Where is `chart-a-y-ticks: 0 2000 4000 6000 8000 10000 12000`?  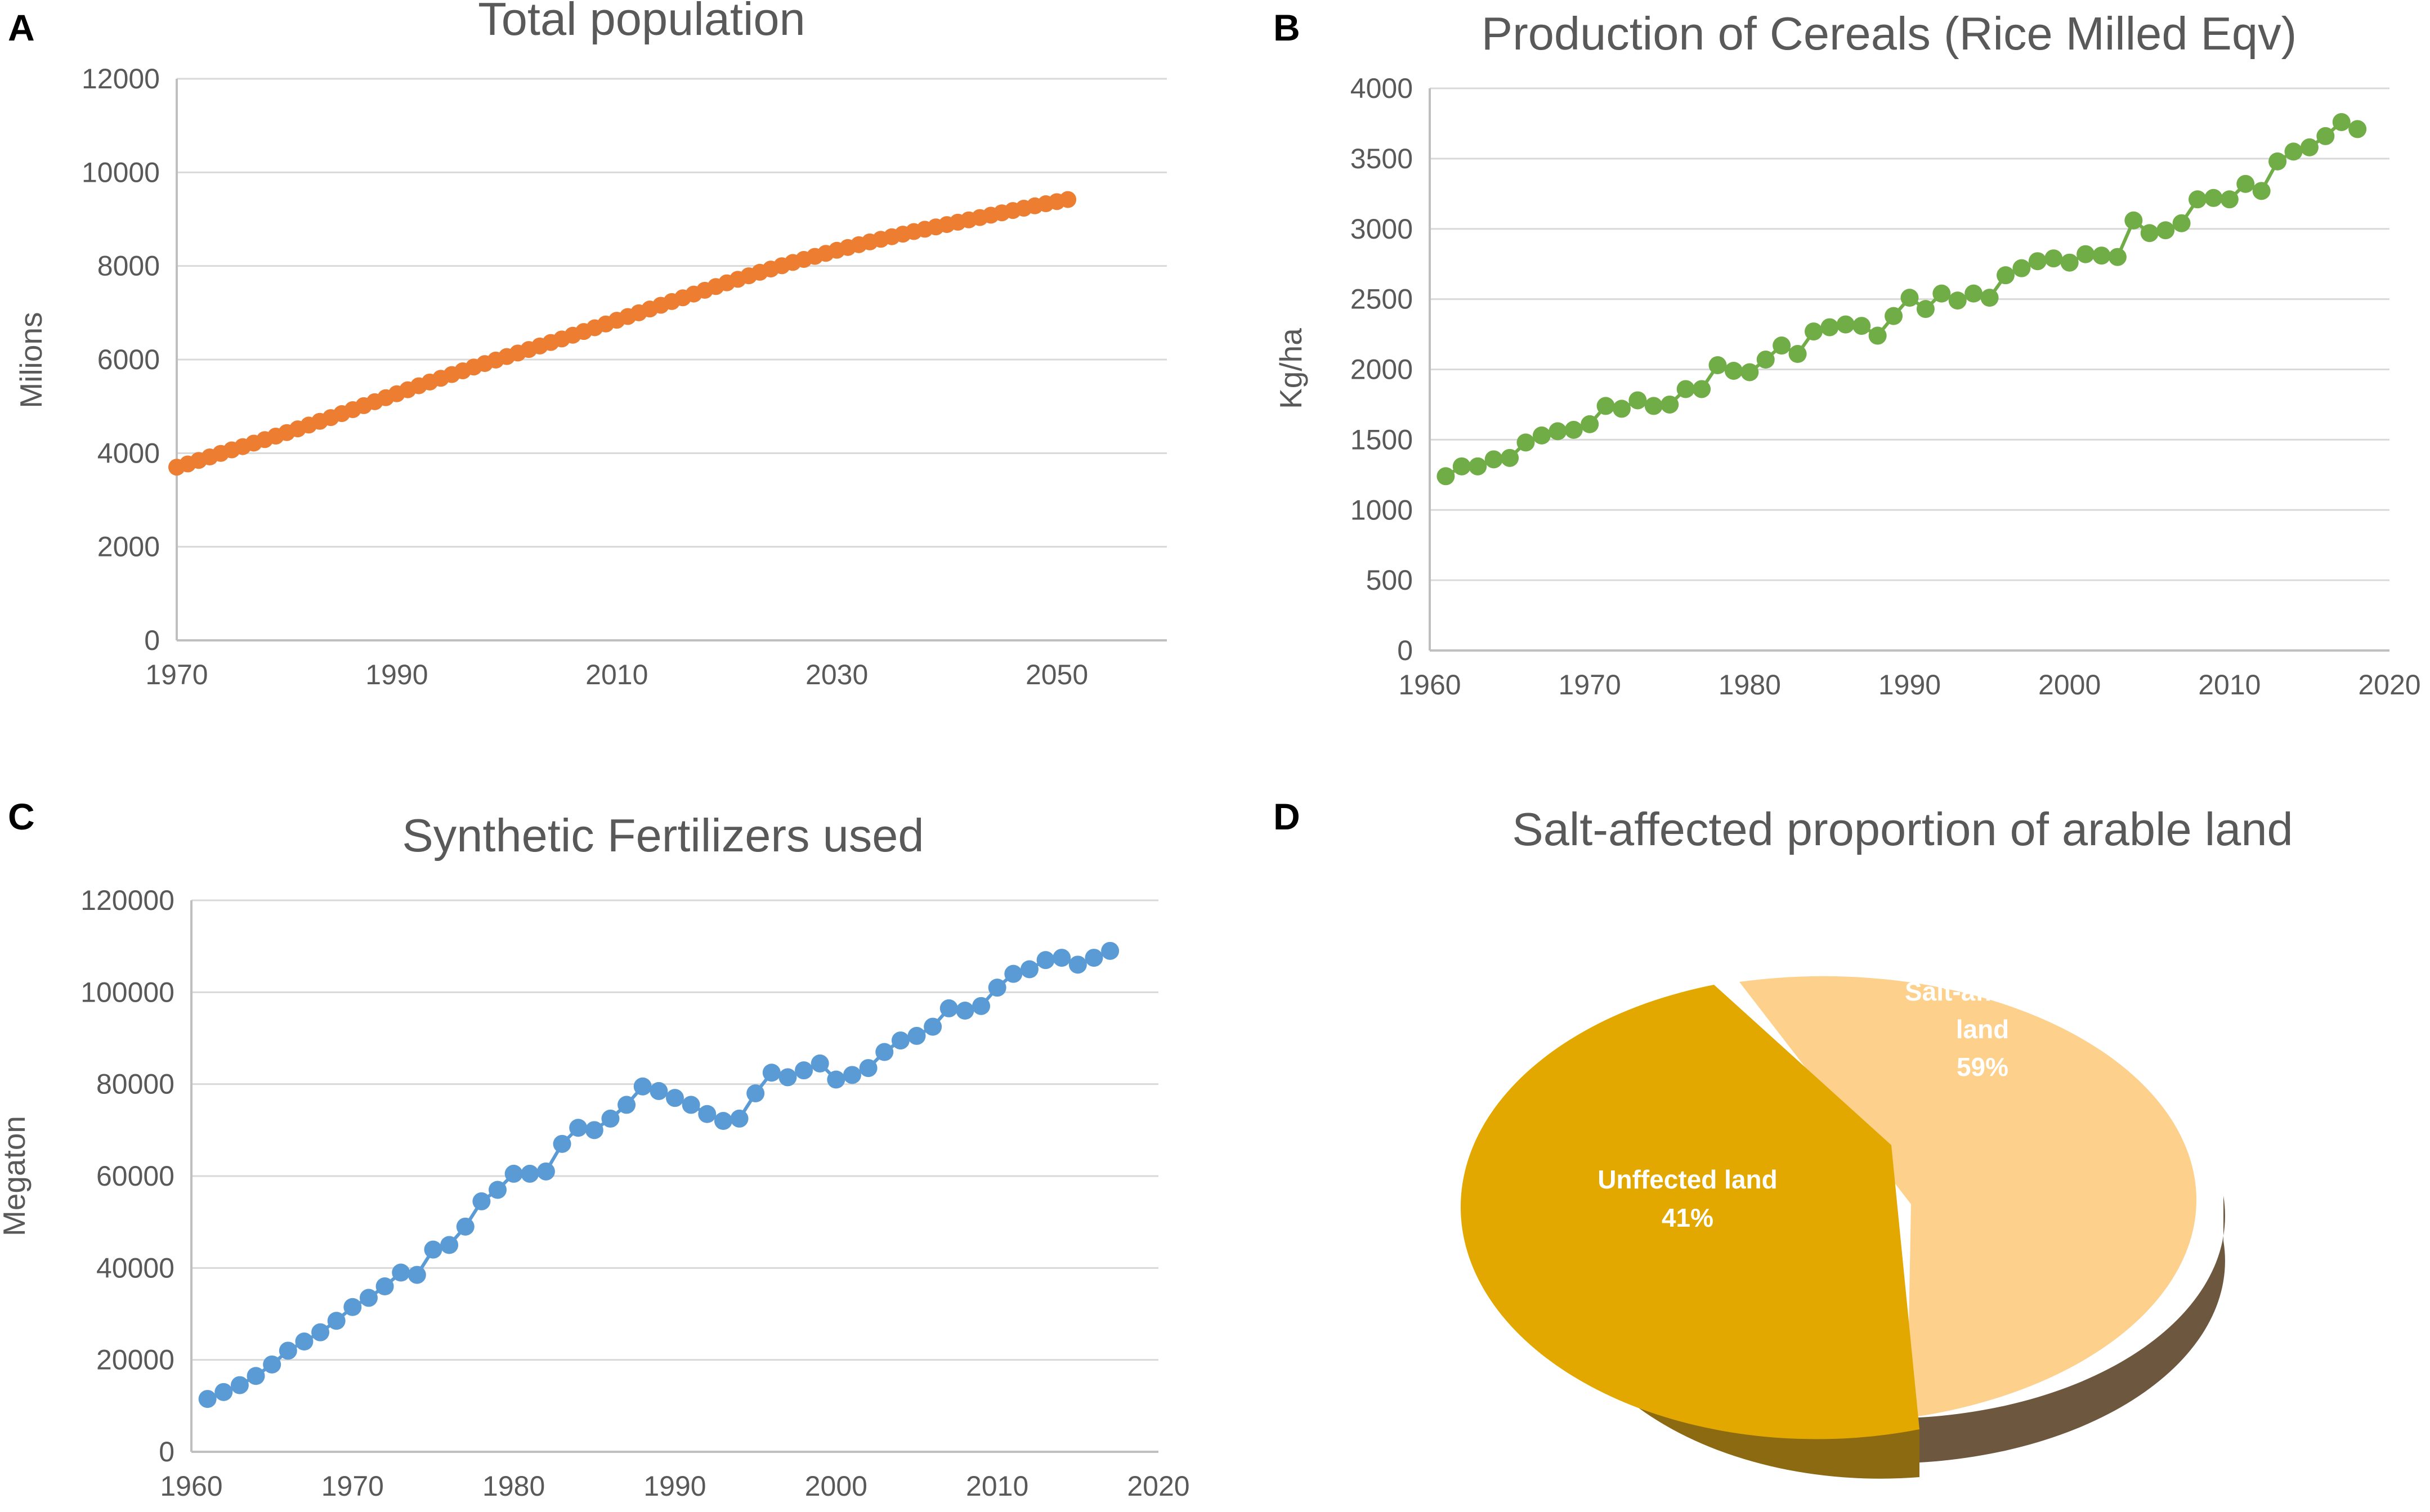 chart-a-y-ticks: 0 2000 4000 6000 8000 10000 12000 is located at coordinates (121, 359).